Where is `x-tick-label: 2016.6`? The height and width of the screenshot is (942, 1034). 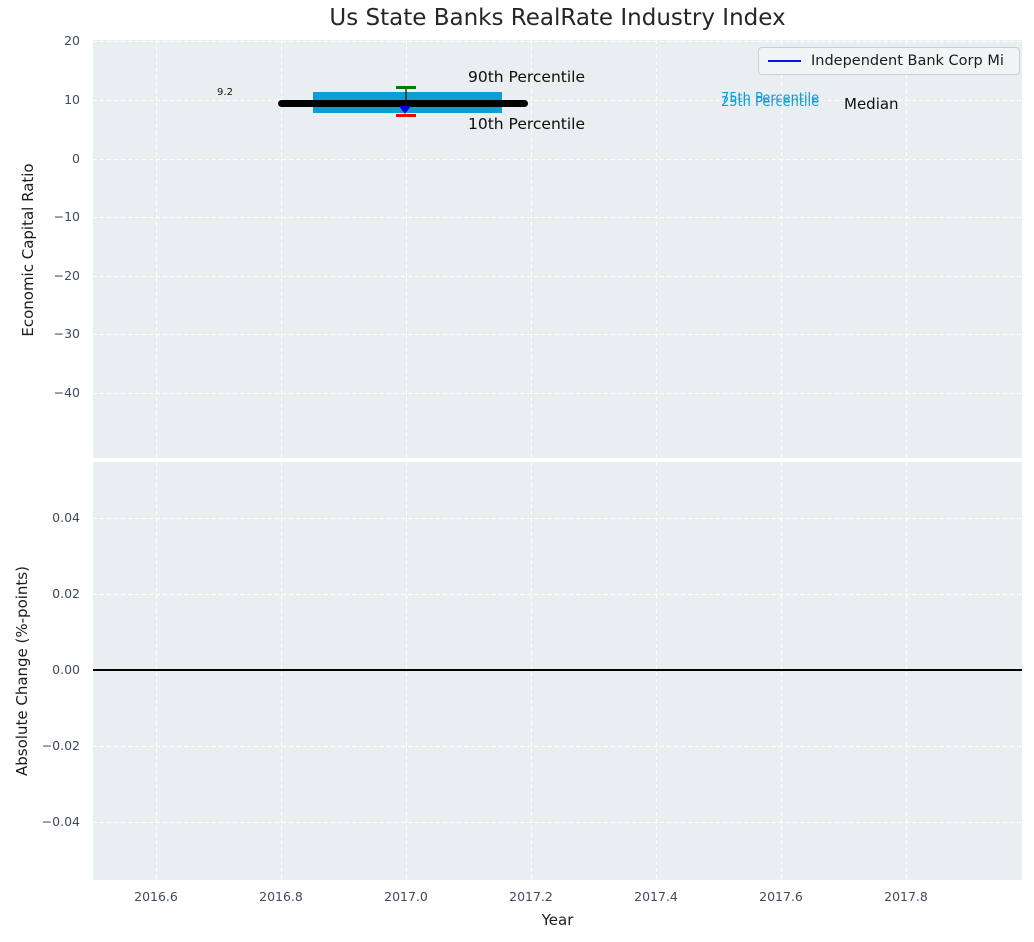 x-tick-label: 2016.6 is located at coordinates (156, 896).